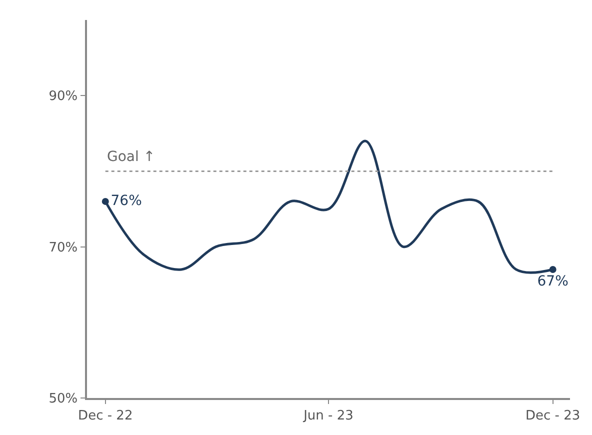 The height and width of the screenshot is (435, 592). Describe the element at coordinates (126, 200) in the screenshot. I see `data-label: 76%` at that location.